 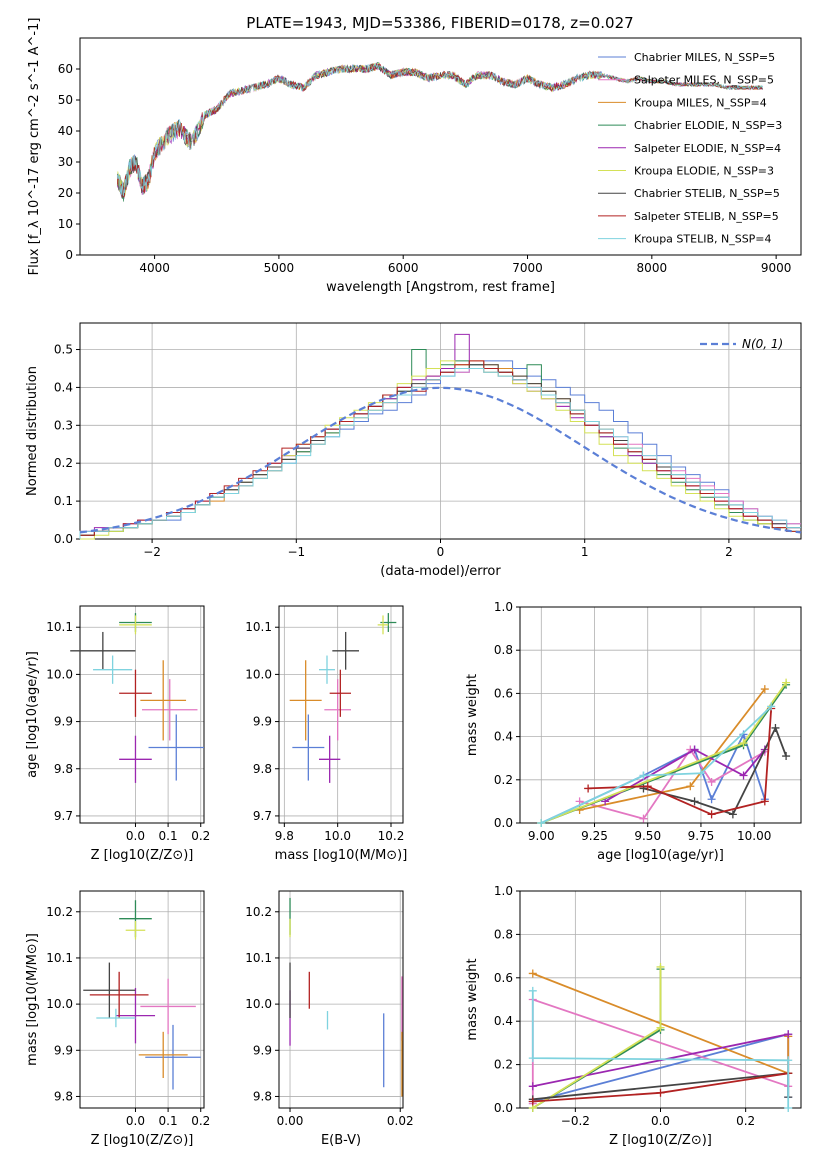 I want to click on y-tick-label: 10.0, so click(x=59, y=1004).